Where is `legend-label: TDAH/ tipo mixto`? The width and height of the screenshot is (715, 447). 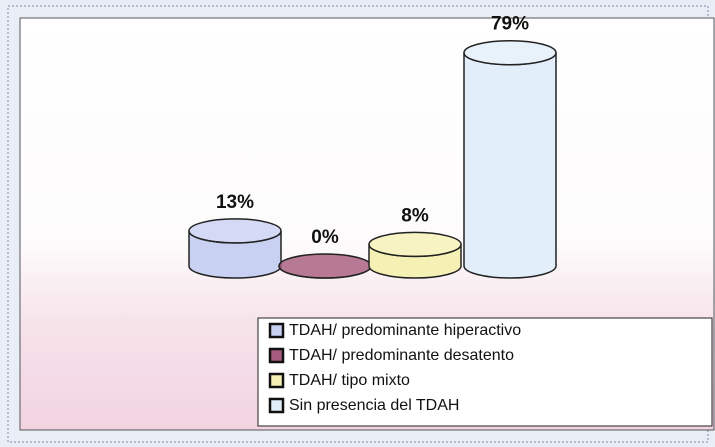 legend-label: TDAH/ tipo mixto is located at coordinates (349, 380).